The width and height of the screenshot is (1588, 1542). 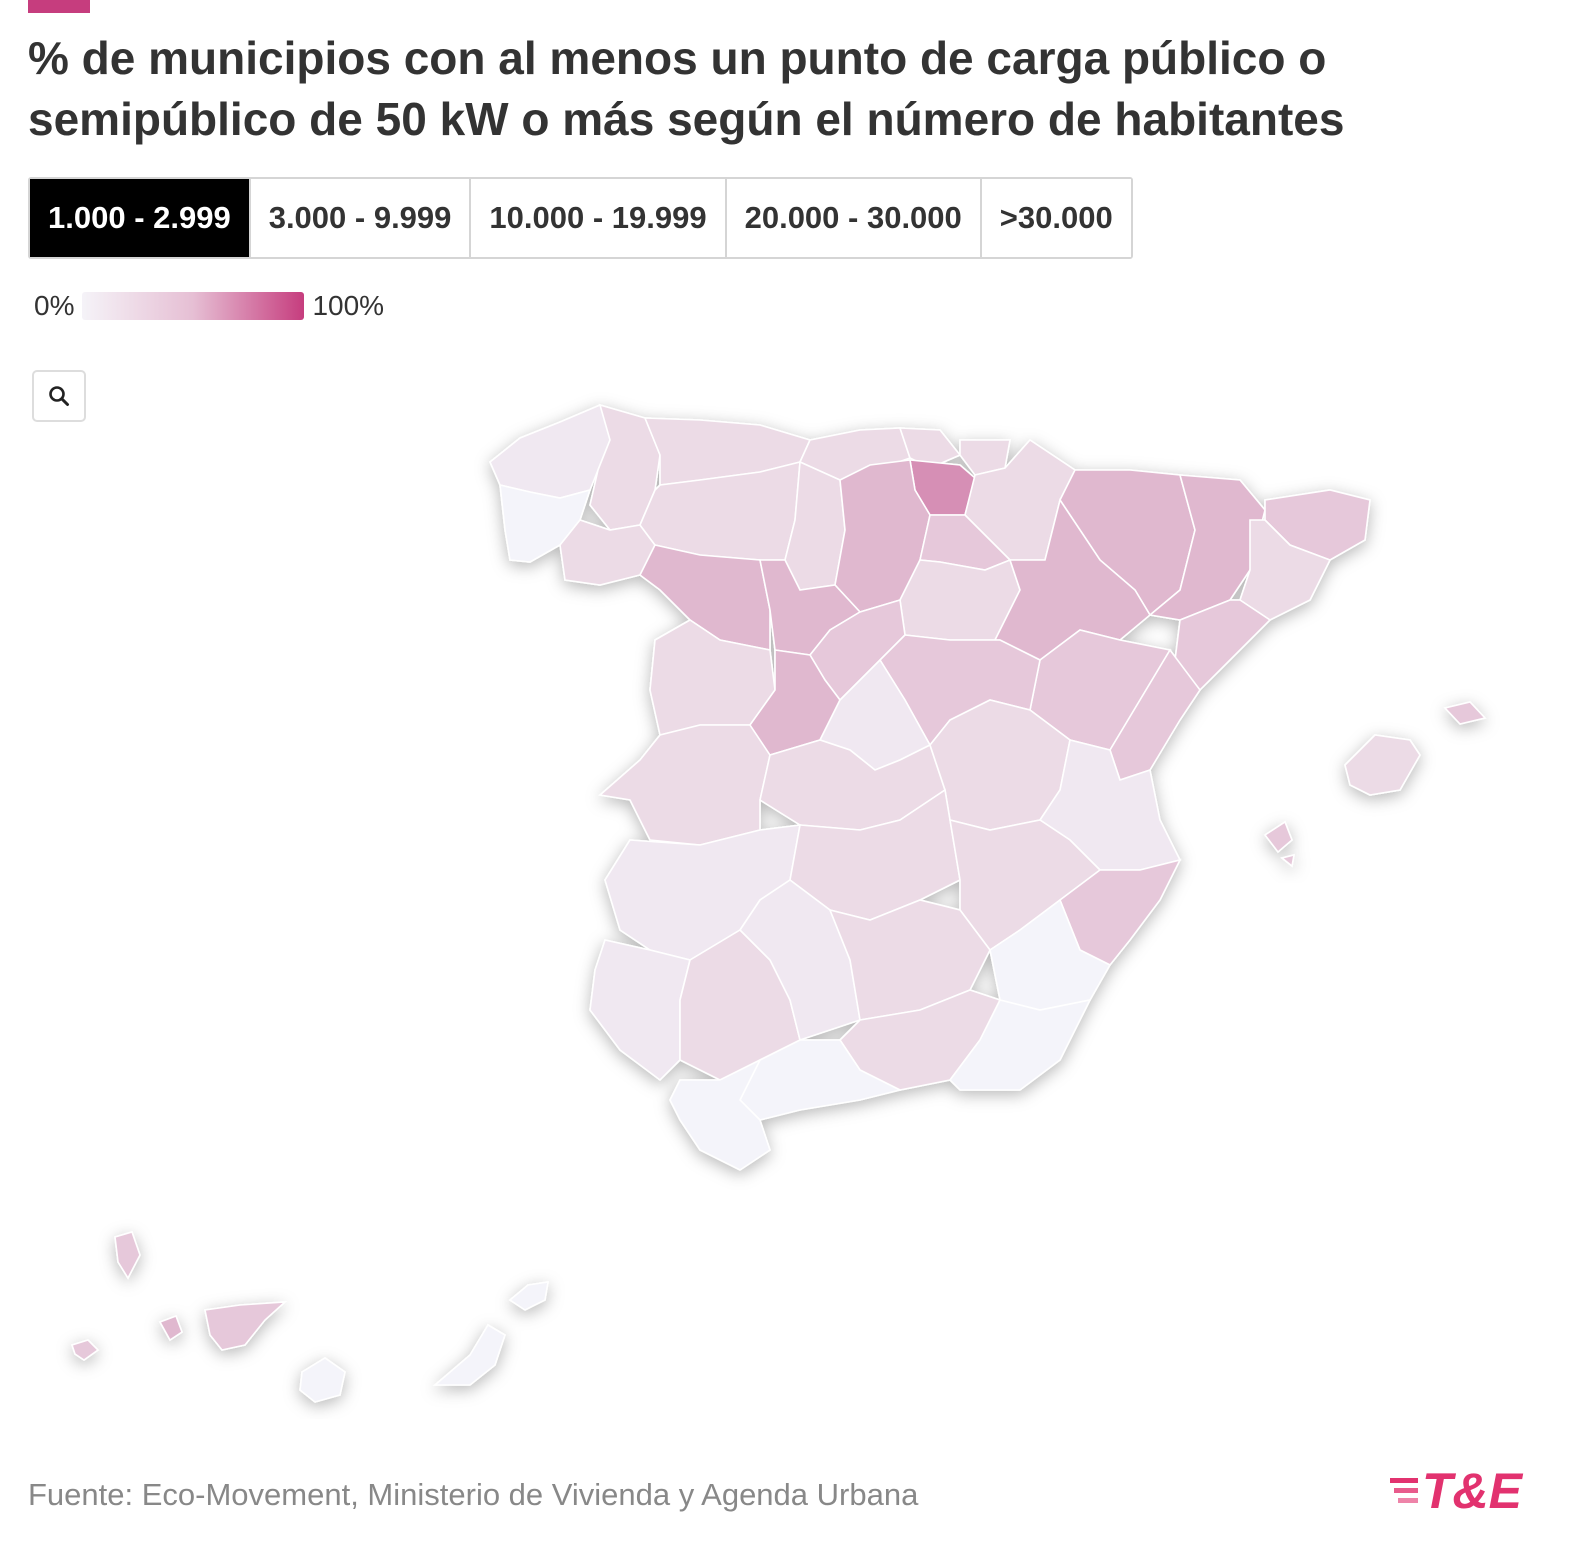 I want to click on accent-bar, so click(x=59, y=6).